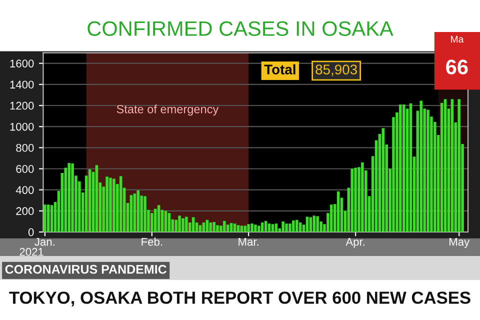 The image size is (480, 320). I want to click on text: Ma, so click(457, 39).